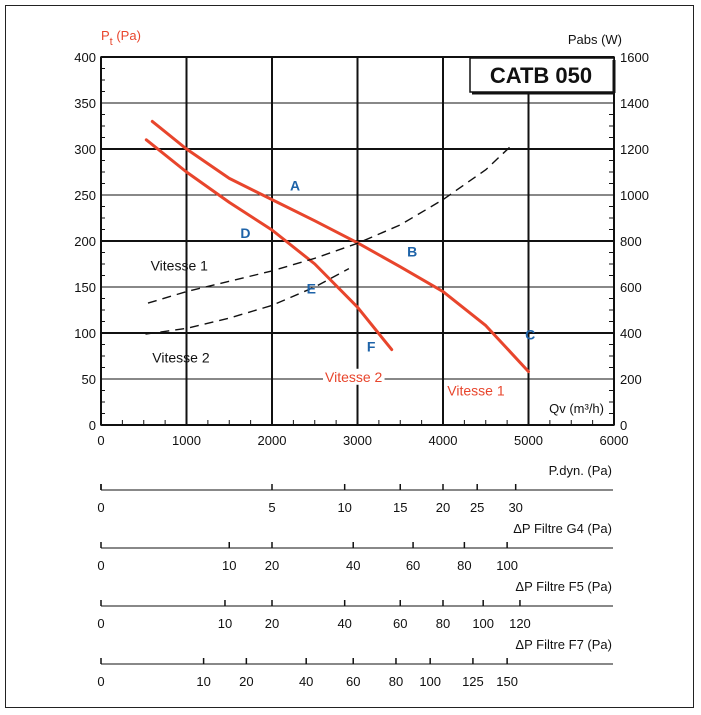  What do you see at coordinates (100, 507) in the screenshot?
I see `aux-scale-tick-label: 0` at bounding box center [100, 507].